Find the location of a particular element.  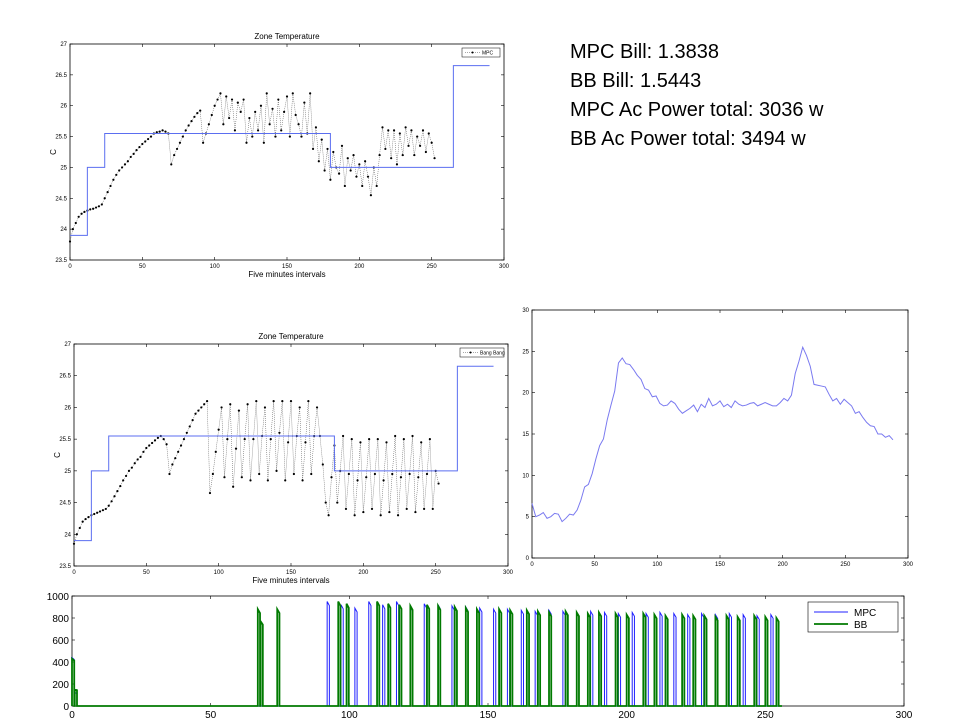

zone-mpc-x-axis-label: Five minutes intervals is located at coordinates (286, 274).